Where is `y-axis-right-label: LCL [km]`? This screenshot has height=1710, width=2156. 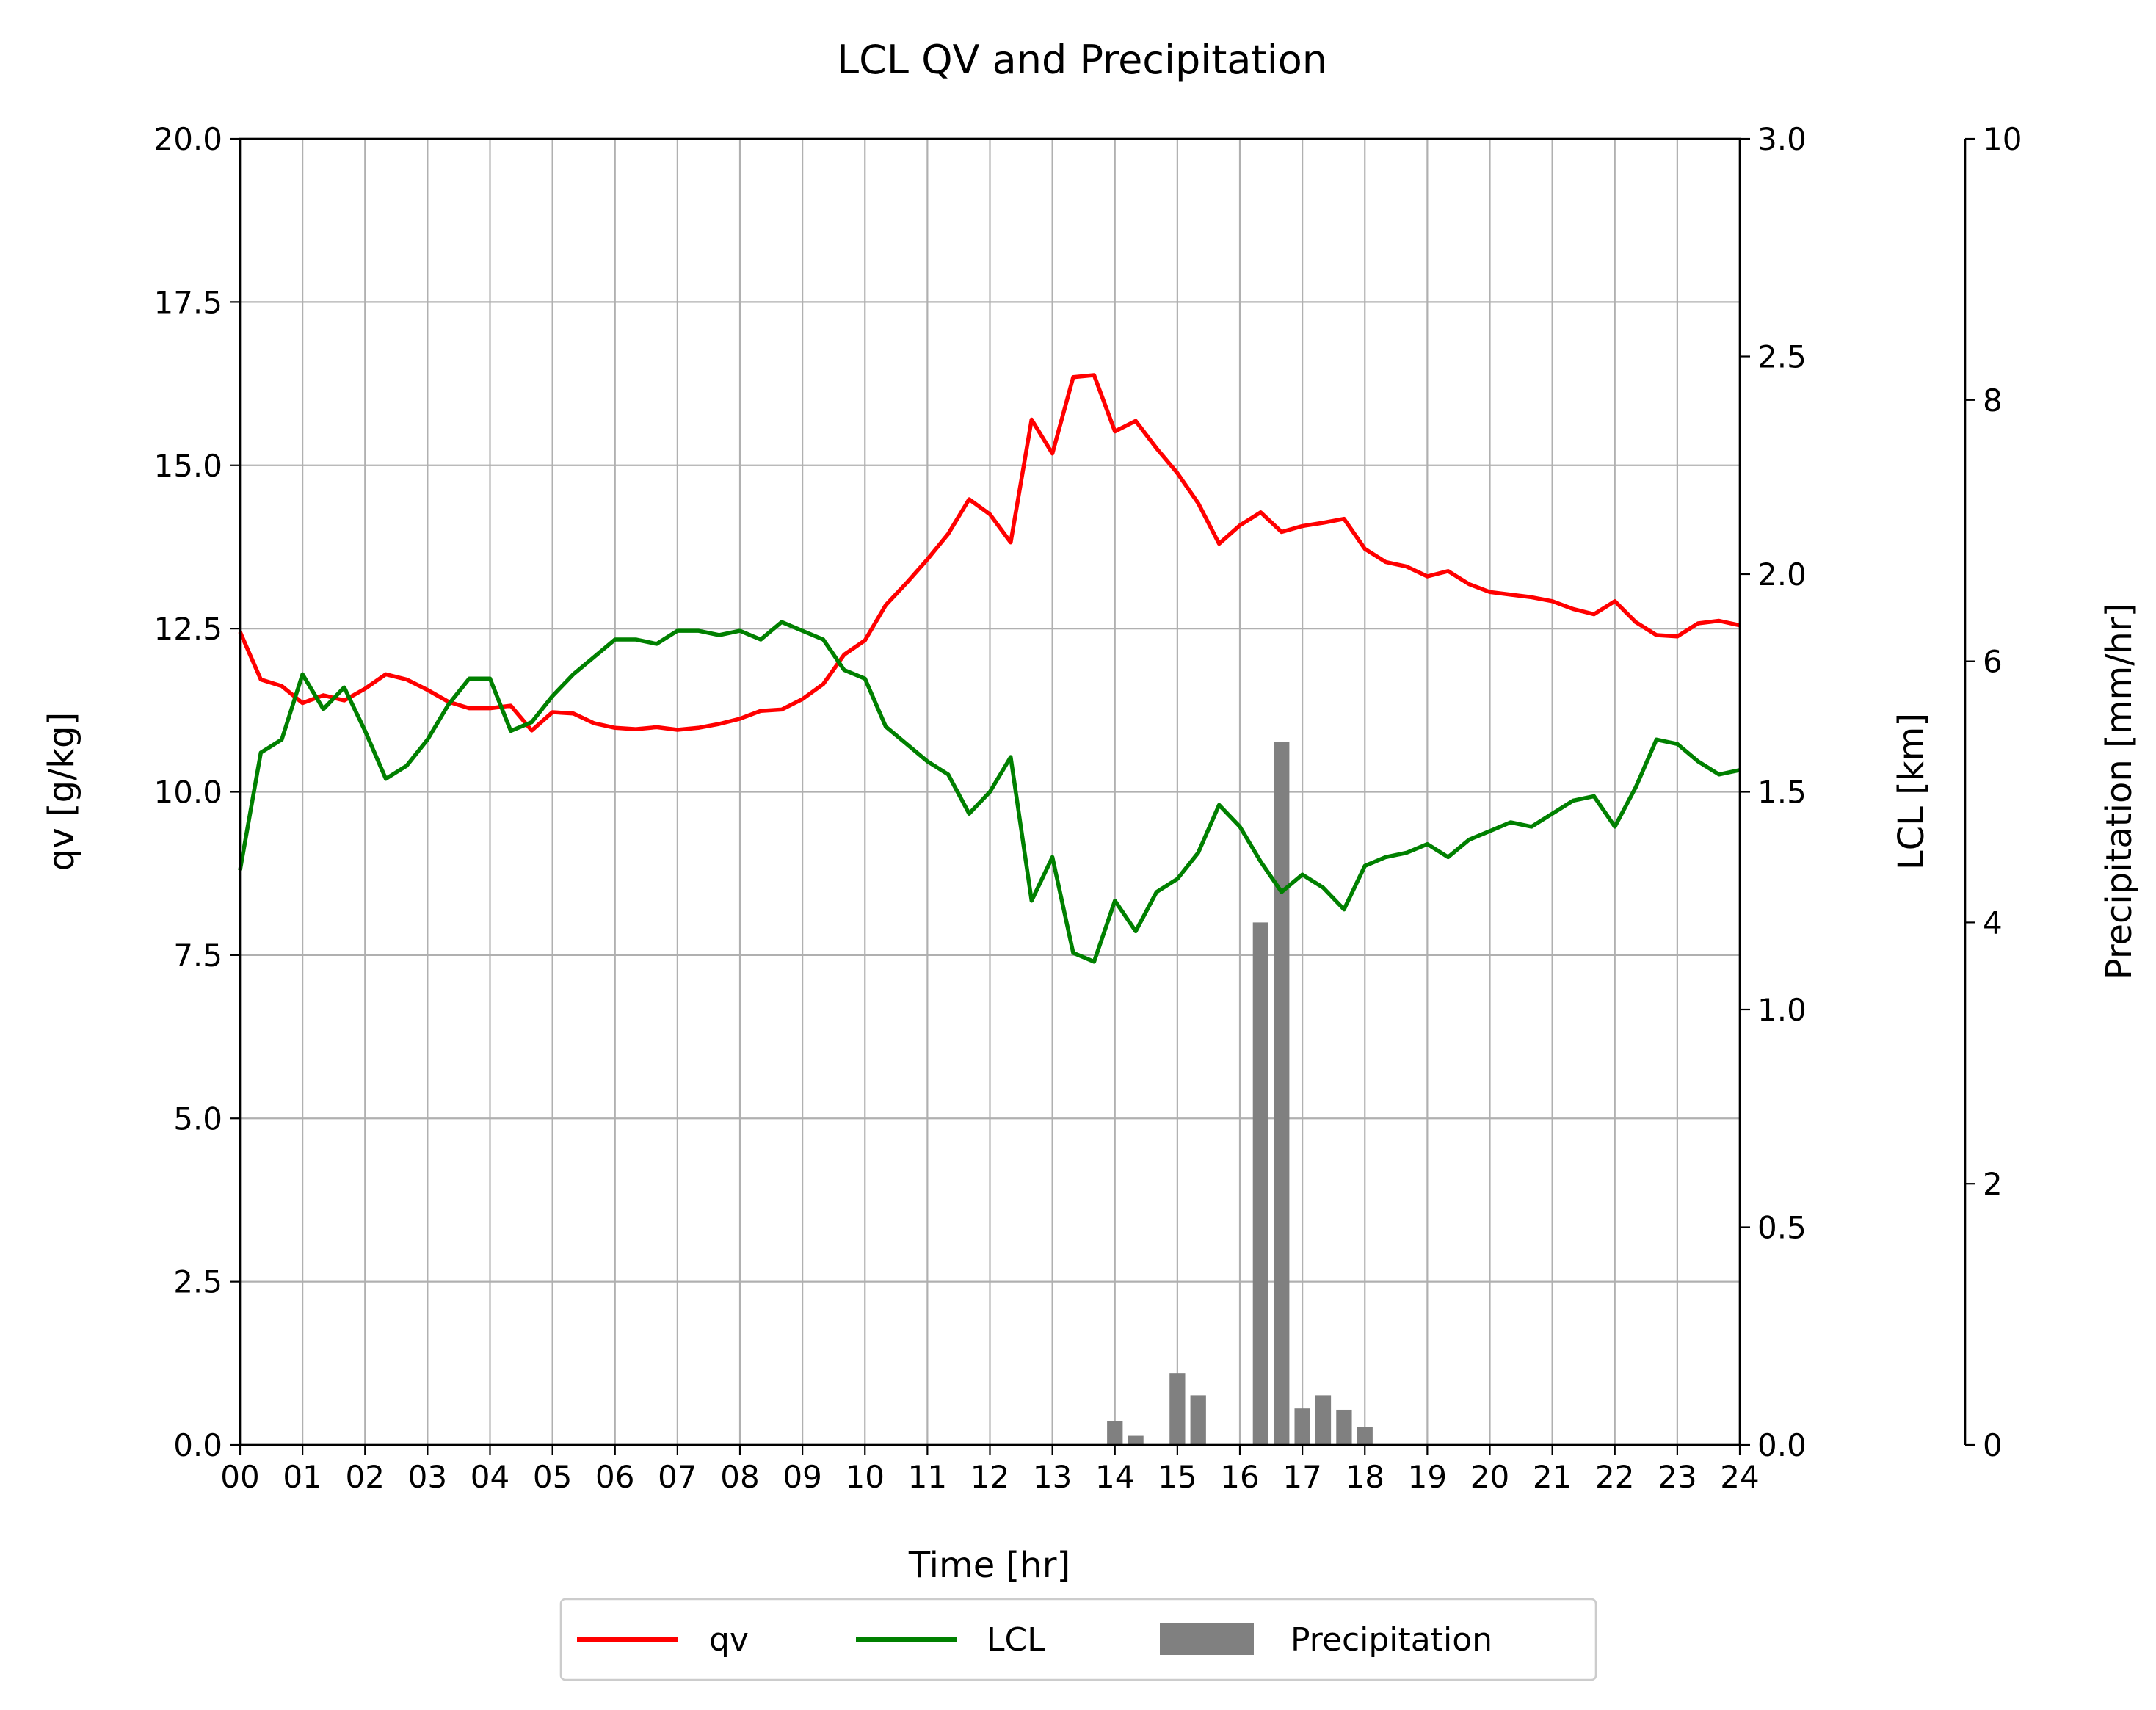 y-axis-right-label: LCL [km] is located at coordinates (1912, 791).